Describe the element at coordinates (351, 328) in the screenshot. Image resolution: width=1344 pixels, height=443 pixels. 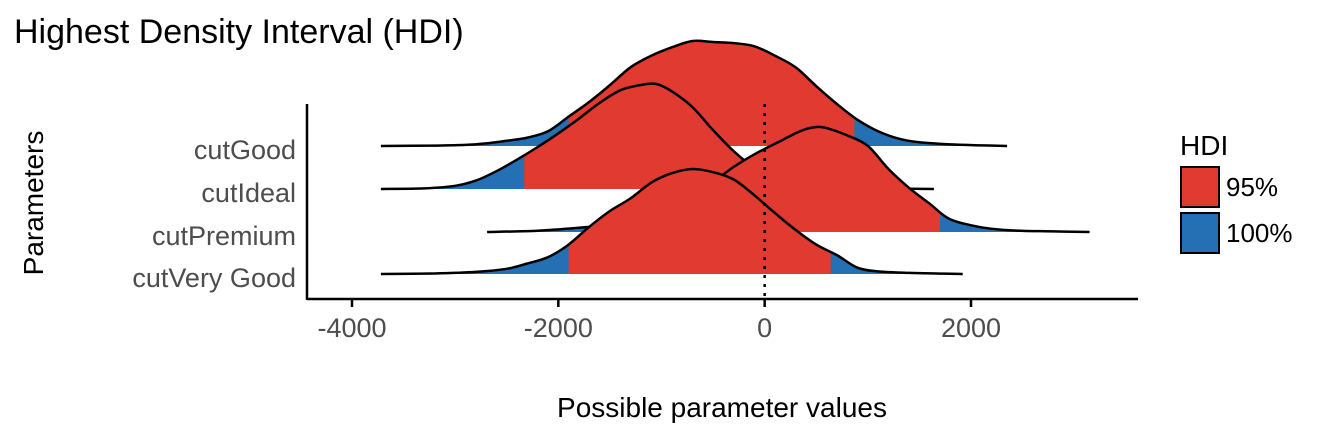
I see `x-tick-label-0: -4000` at that location.